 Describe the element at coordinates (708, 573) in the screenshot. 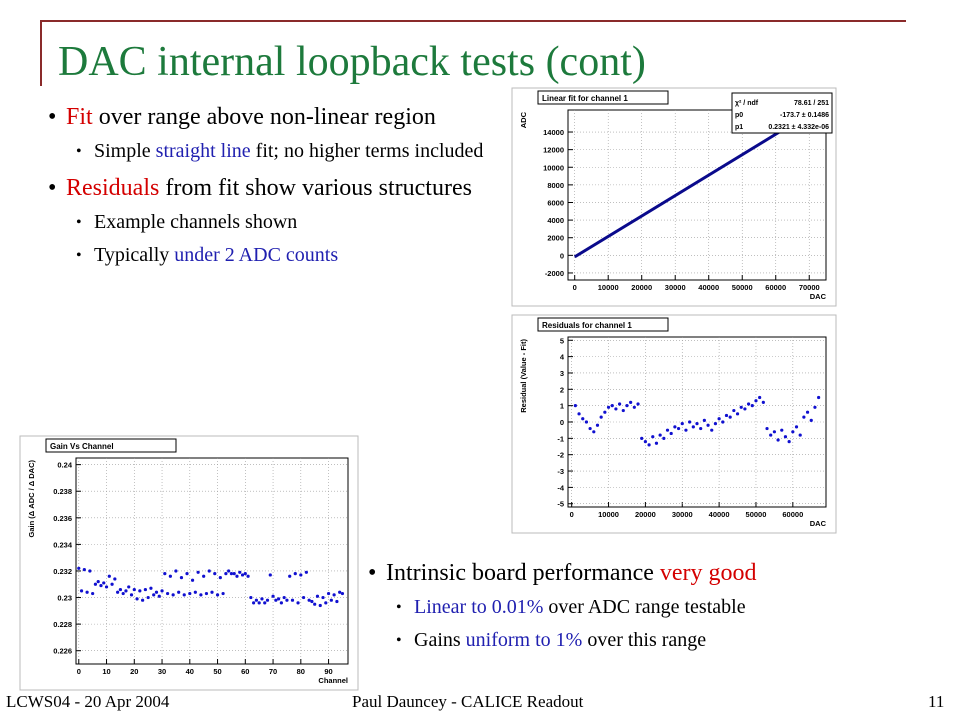

I see `bullet-text: very good` at that location.